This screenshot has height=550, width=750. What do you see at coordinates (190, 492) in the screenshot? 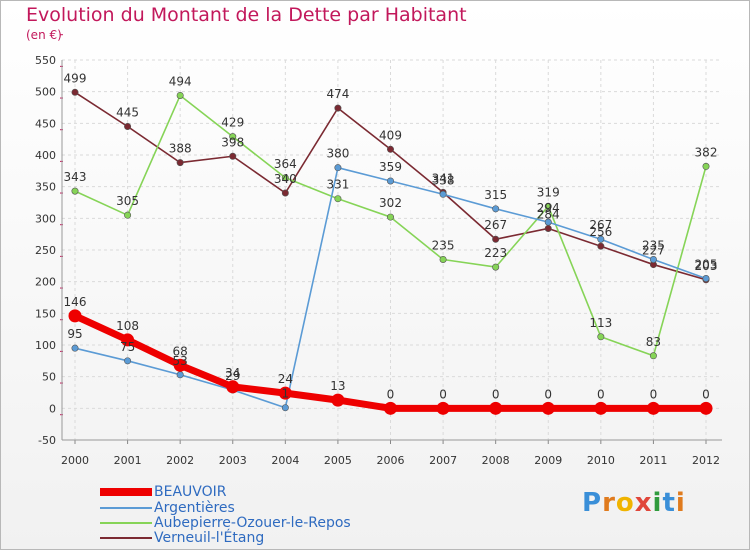
I see `legend-label-beauvoir: BEAUVOIR` at bounding box center [190, 492].